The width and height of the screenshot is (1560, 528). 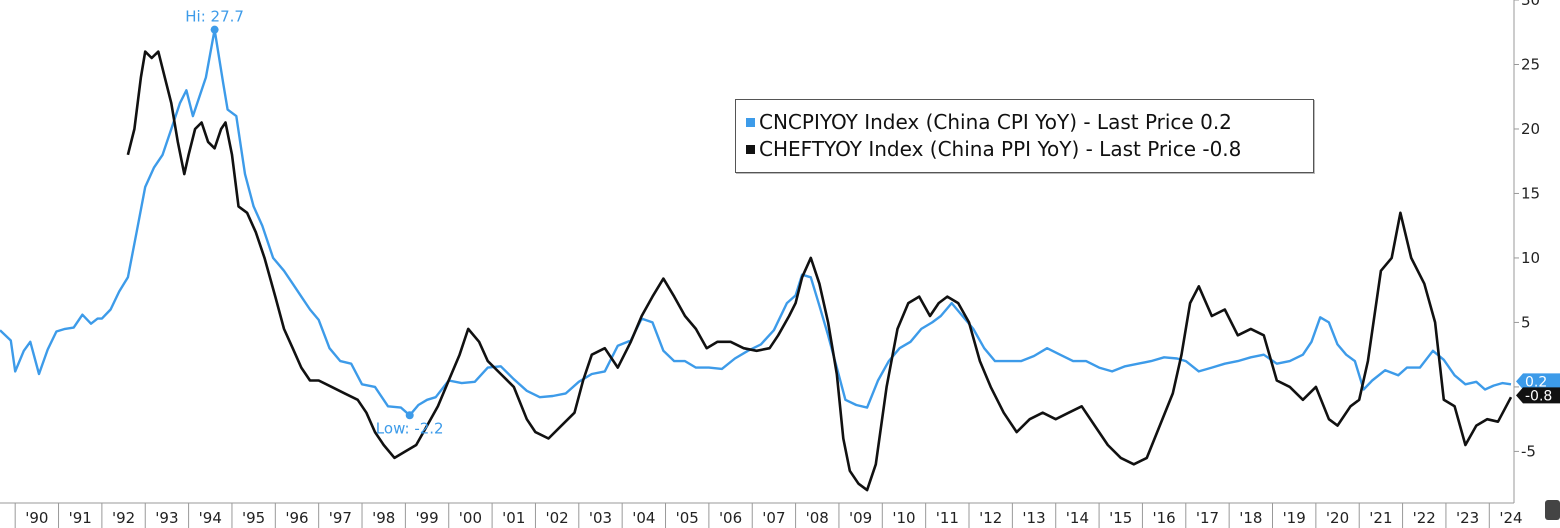 I want to click on x-tick-label: '04, so click(x=643, y=518).